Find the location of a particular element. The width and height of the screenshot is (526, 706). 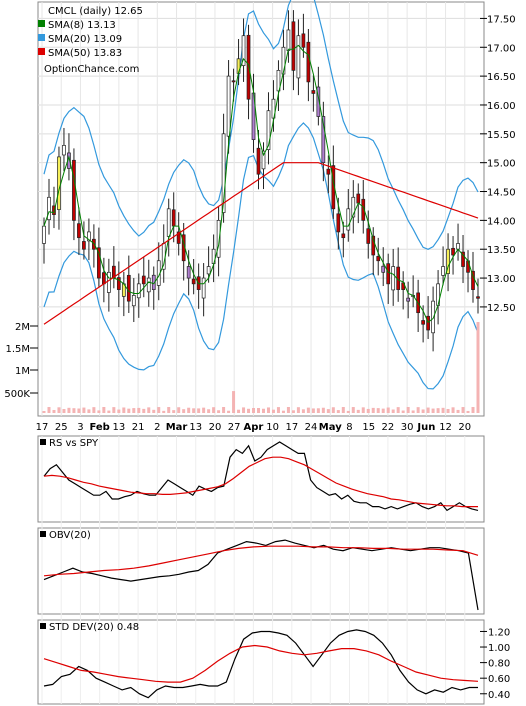

price-tick-label: 15.00 is located at coordinates (501, 164).